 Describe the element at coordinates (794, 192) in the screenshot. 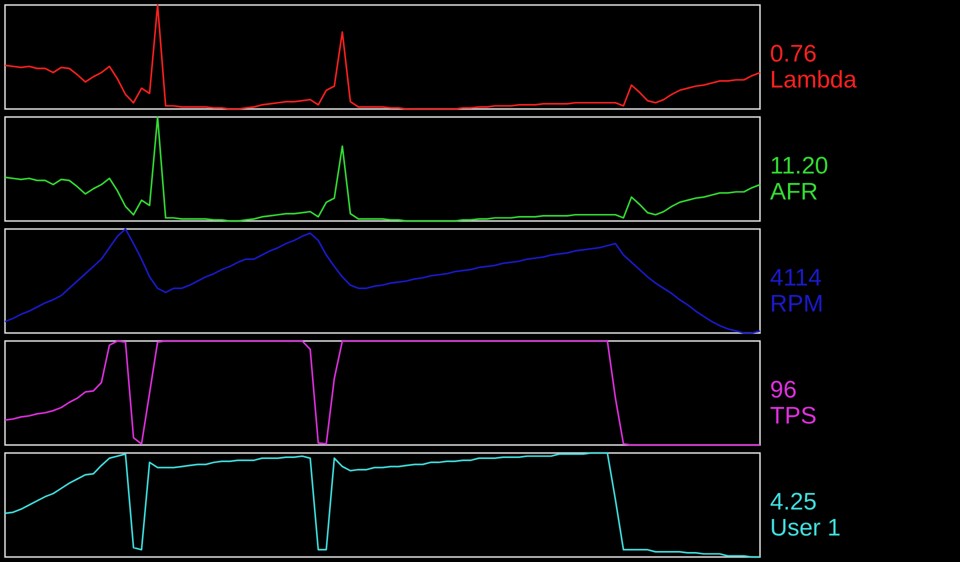

I see `series-label: AFR` at that location.